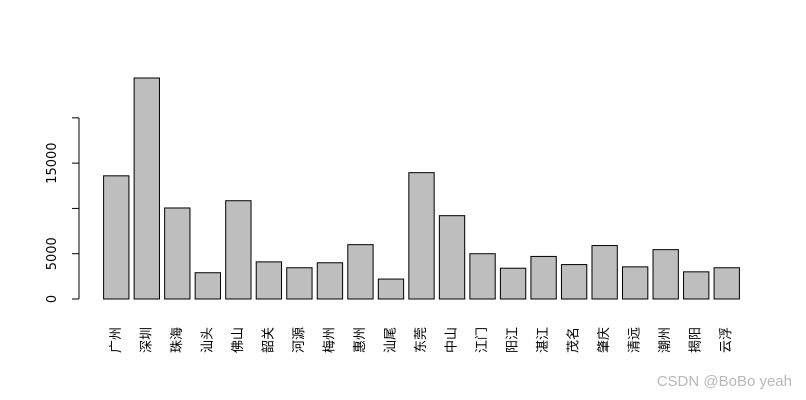  I want to click on x-tick-label: 惠州, so click(360, 340).